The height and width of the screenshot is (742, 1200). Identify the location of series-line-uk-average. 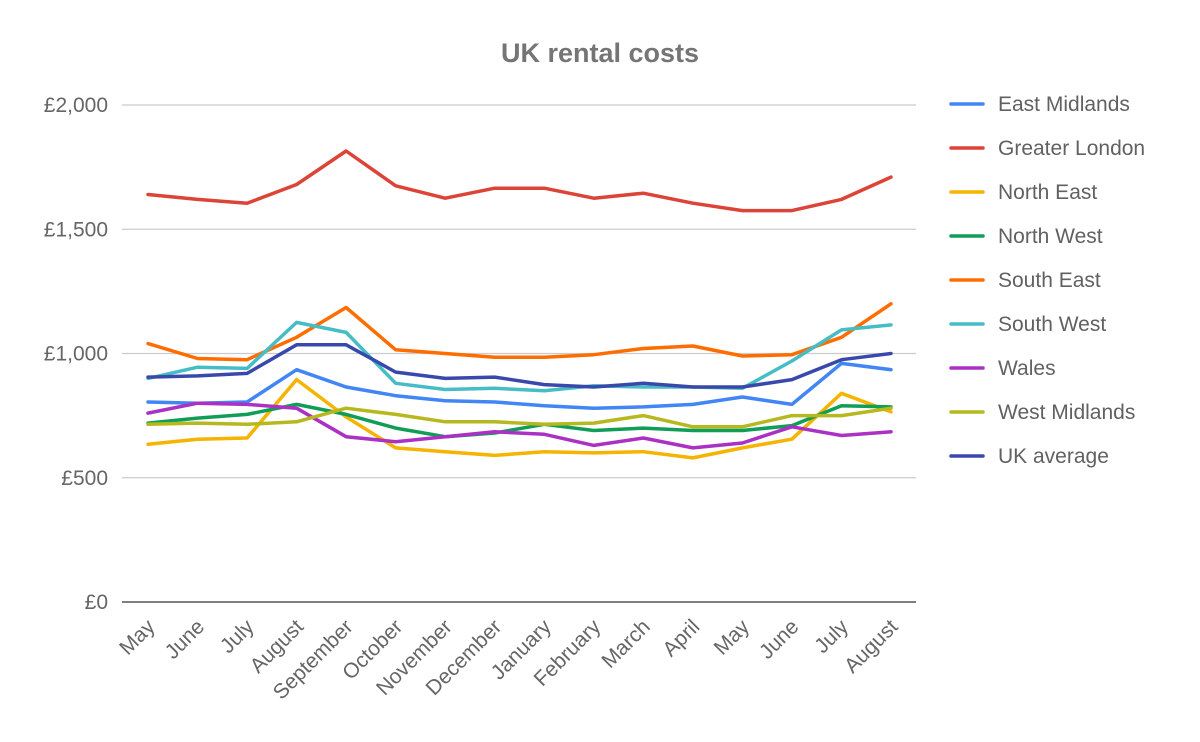
(519, 366).